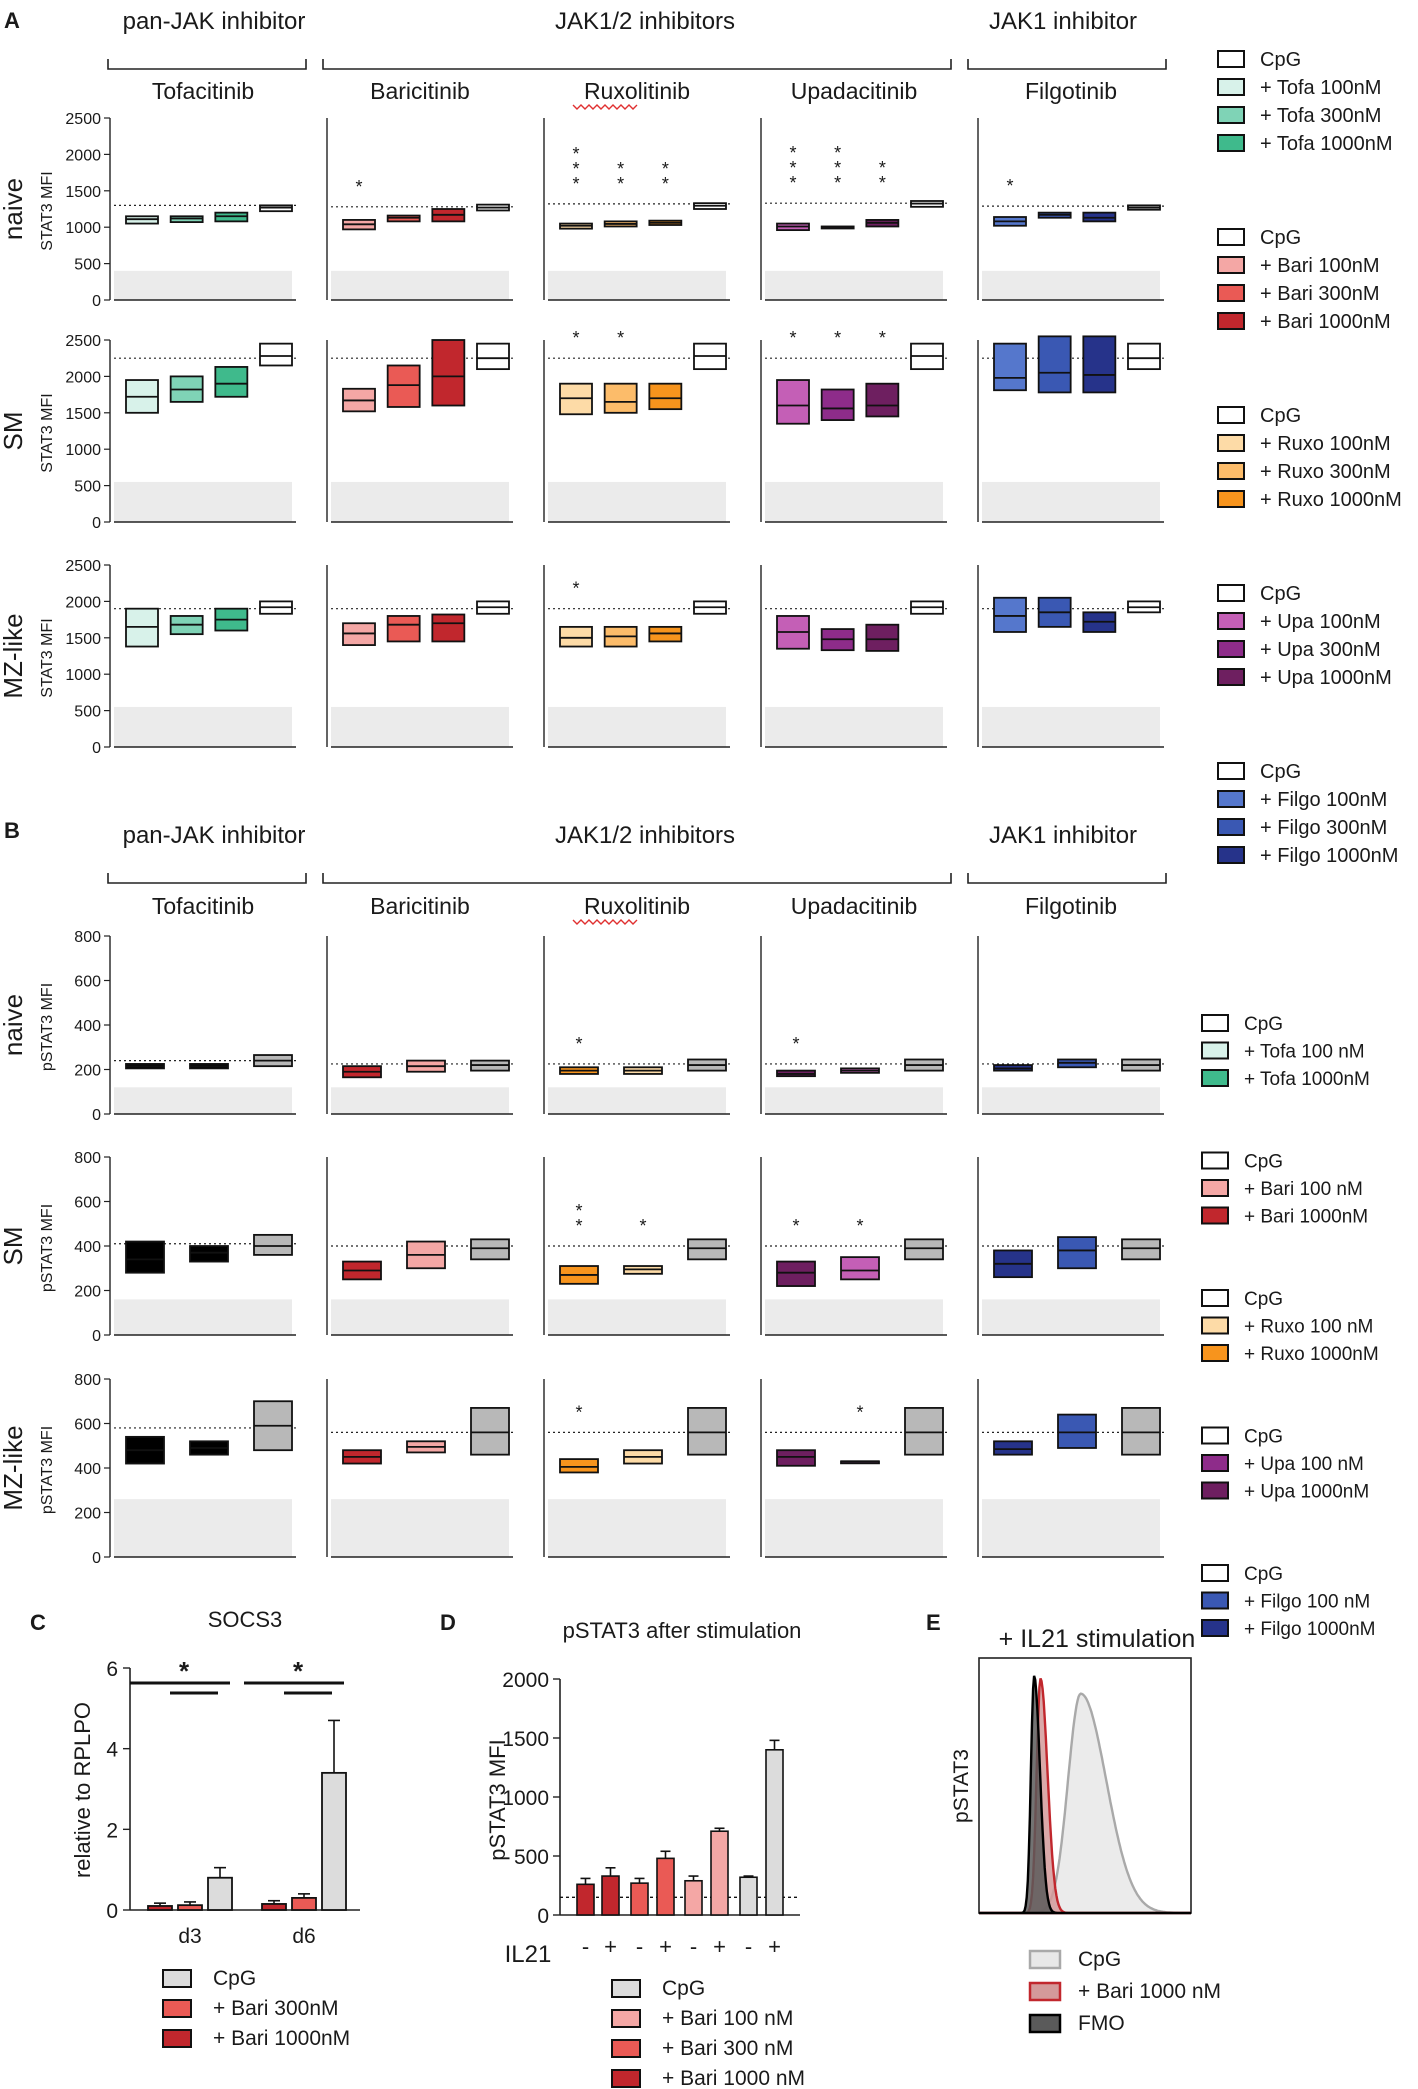 This screenshot has height=2089, width=1418. I want to click on group-header-3: JAK1 inhibitor, so click(1063, 21).